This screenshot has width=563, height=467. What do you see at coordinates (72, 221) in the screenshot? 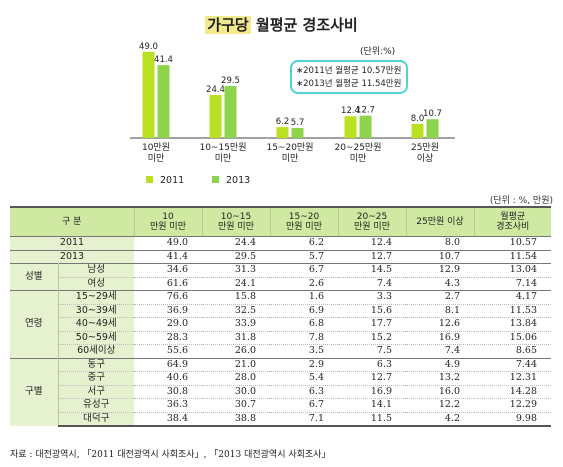
I see `table-header-0: 구 분` at bounding box center [72, 221].